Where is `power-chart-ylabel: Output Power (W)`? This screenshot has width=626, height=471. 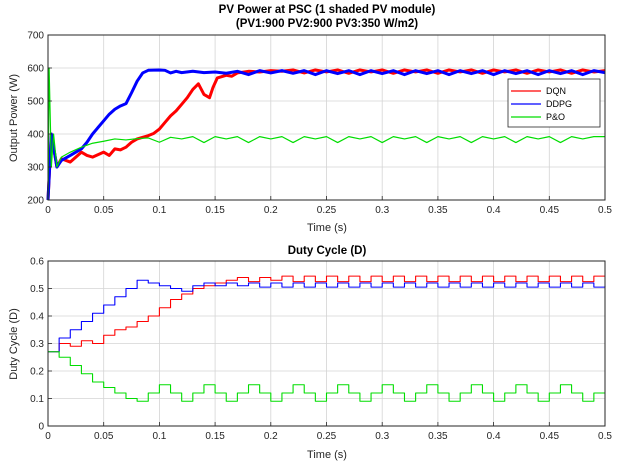 power-chart-ylabel: Output Power (W) is located at coordinates (14, 118).